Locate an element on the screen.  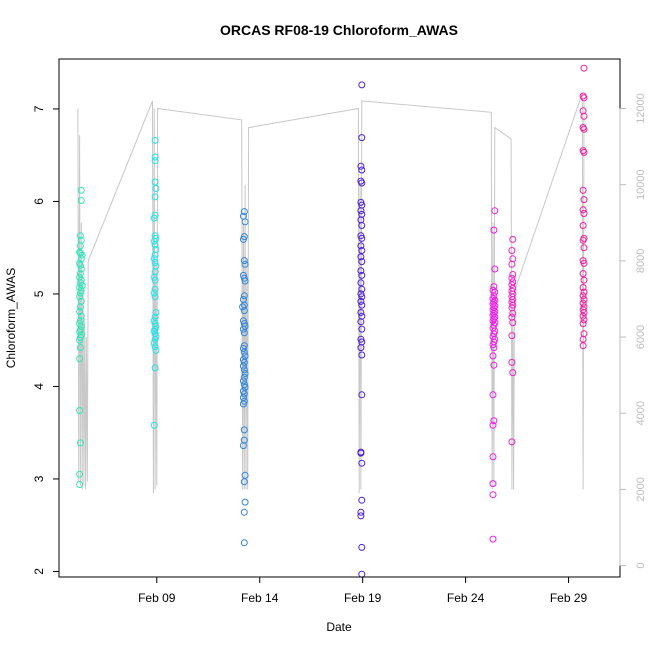
y-tick-label: 6 is located at coordinates (39, 201).